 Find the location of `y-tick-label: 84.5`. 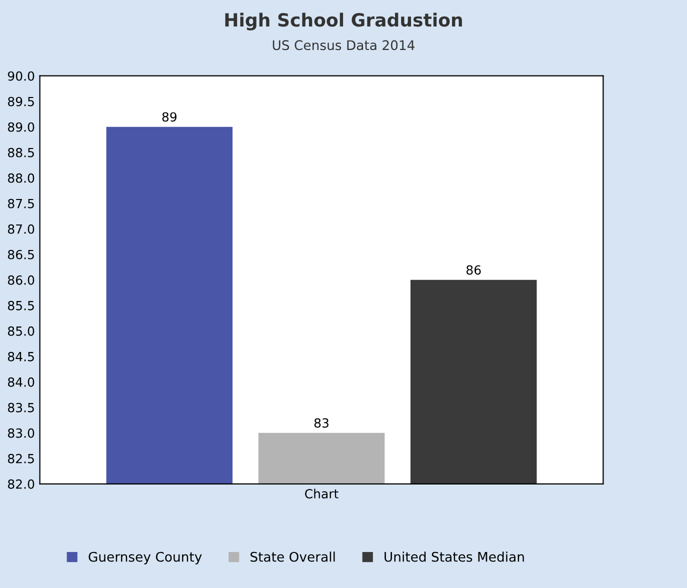

y-tick-label: 84.5 is located at coordinates (21, 357).